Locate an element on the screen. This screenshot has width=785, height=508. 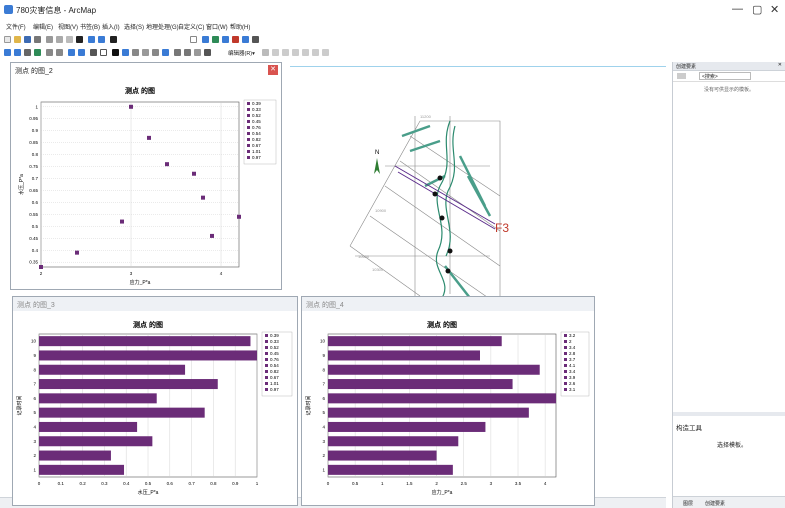
menu-file: 文件(F) is located at coordinates (16, 28).